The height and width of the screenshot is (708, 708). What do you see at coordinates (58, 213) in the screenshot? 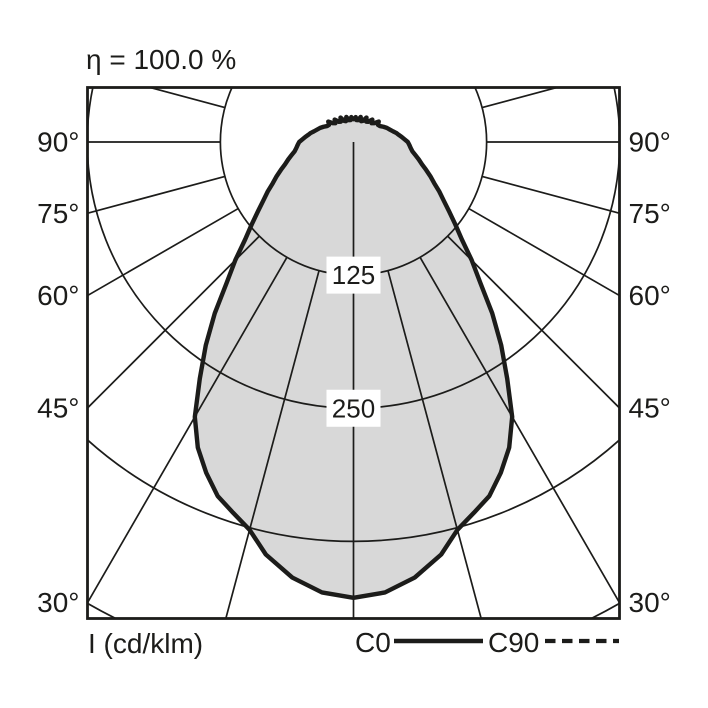
I see `angle-label-left-75: 75°` at bounding box center [58, 213].